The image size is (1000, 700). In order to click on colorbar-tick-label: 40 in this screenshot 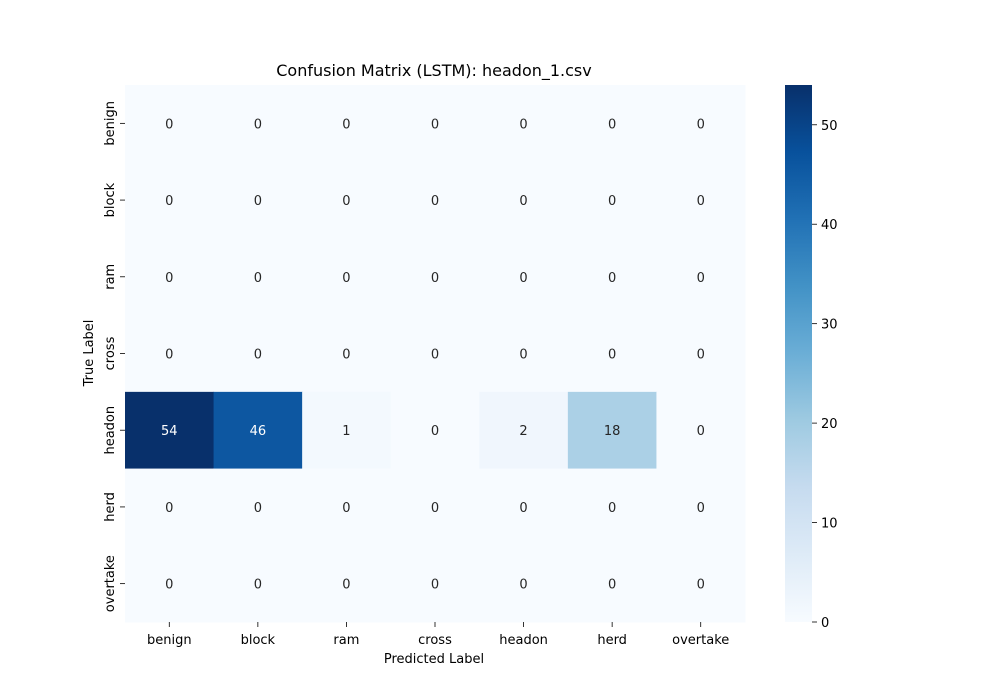, I will do `click(829, 225)`.